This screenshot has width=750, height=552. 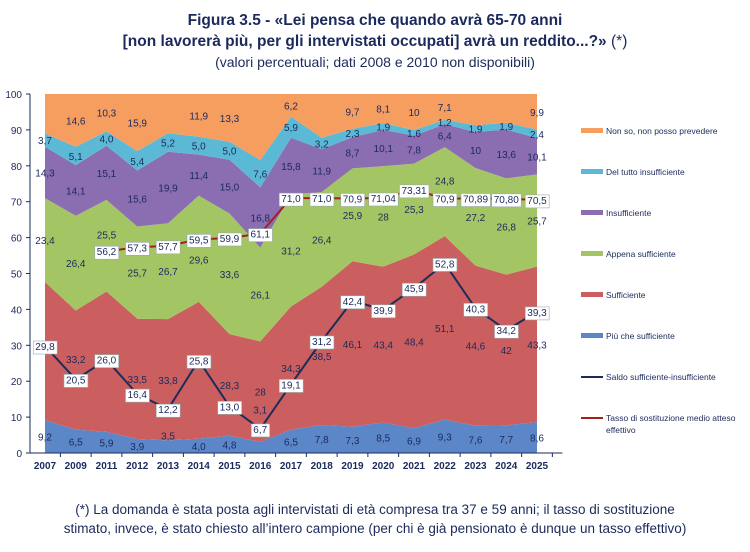 What do you see at coordinates (17, 167) in the screenshot?
I see `y-tick-label: 80` at bounding box center [17, 167].